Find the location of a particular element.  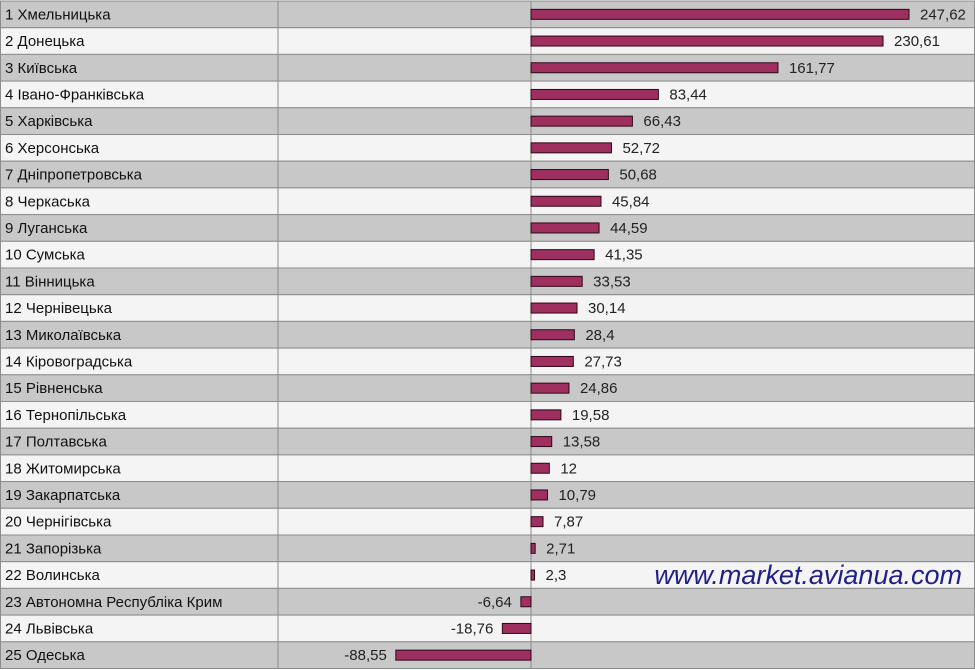

data-label: 27,73 is located at coordinates (603, 361).